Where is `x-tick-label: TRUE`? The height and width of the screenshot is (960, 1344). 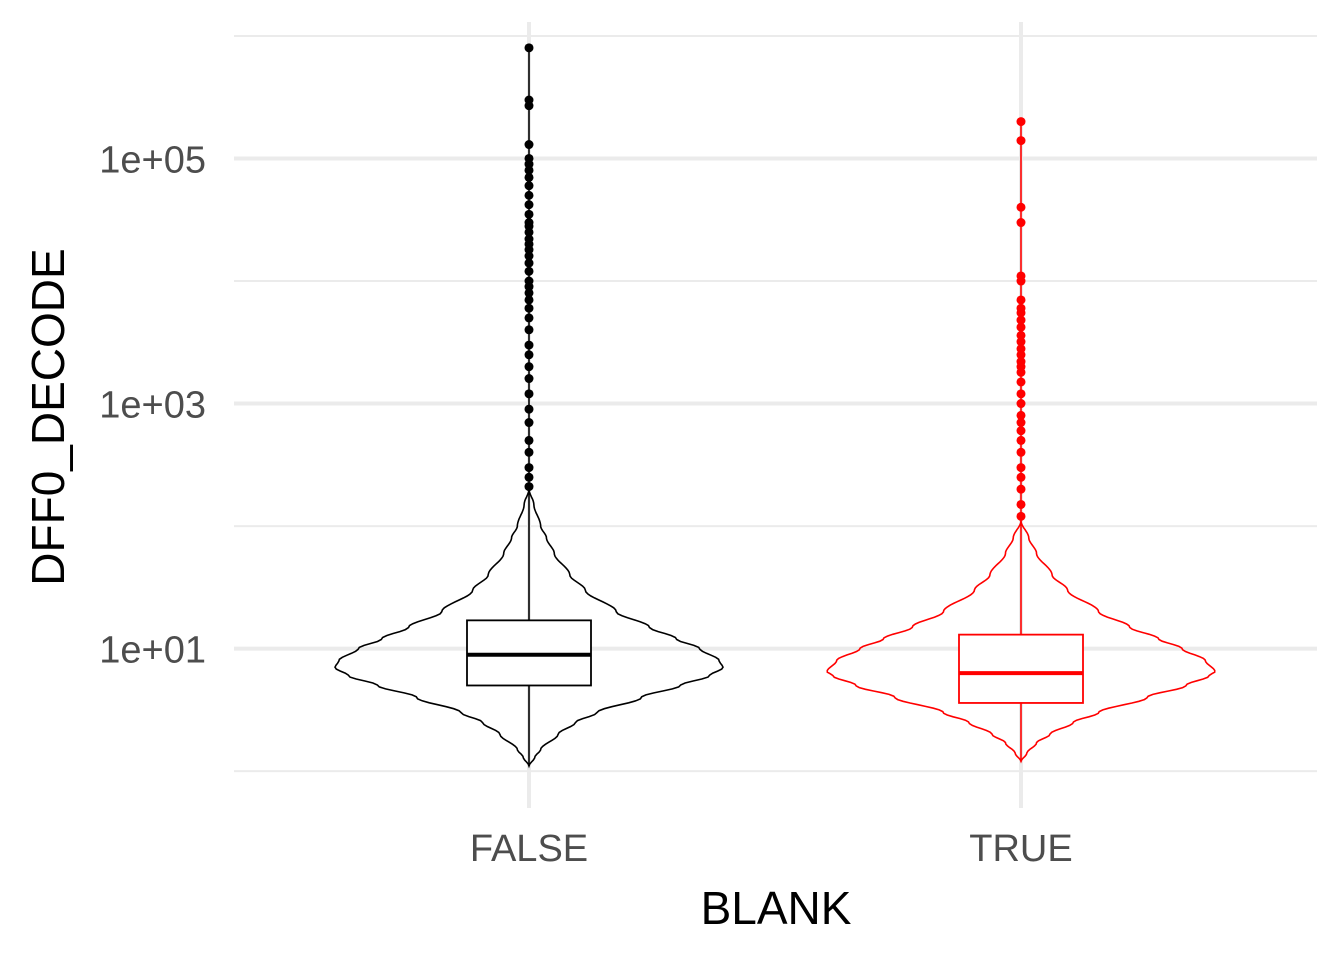 x-tick-label: TRUE is located at coordinates (1020, 849).